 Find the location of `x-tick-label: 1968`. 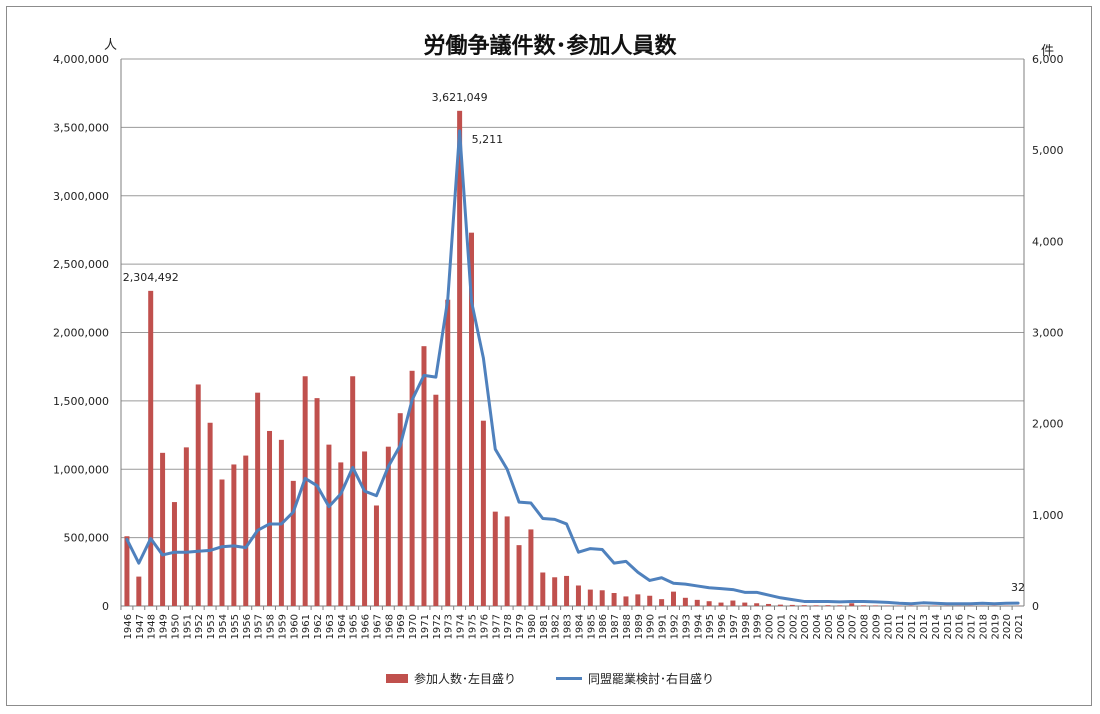

x-tick-label: 1968 is located at coordinates (389, 626).